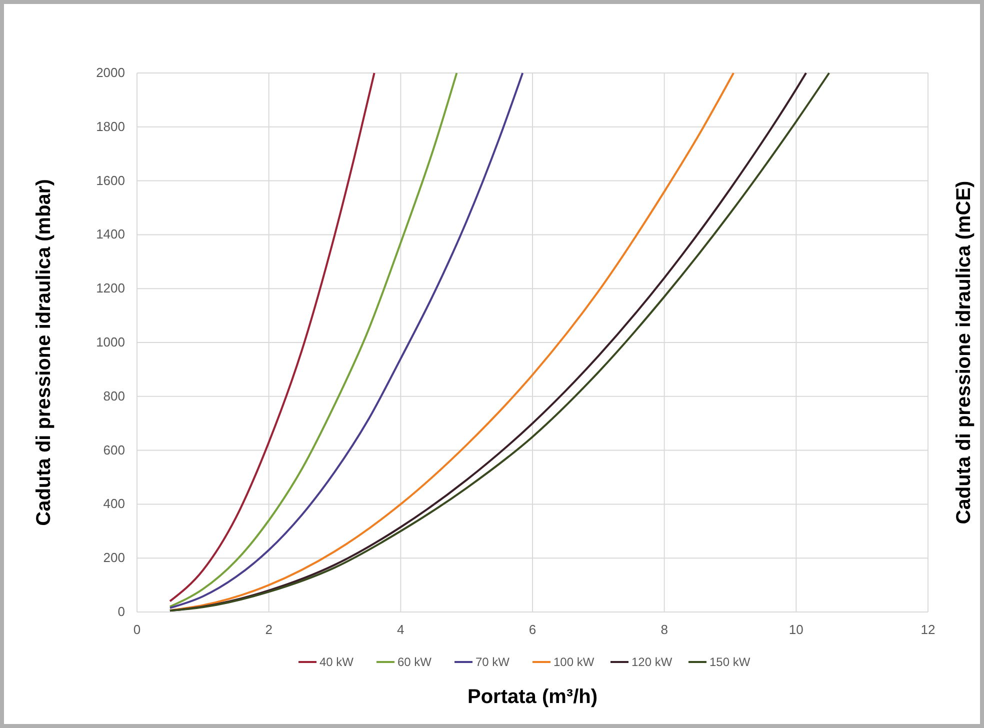  Describe the element at coordinates (400, 629) in the screenshot. I see `x-tick-label: 4` at that location.